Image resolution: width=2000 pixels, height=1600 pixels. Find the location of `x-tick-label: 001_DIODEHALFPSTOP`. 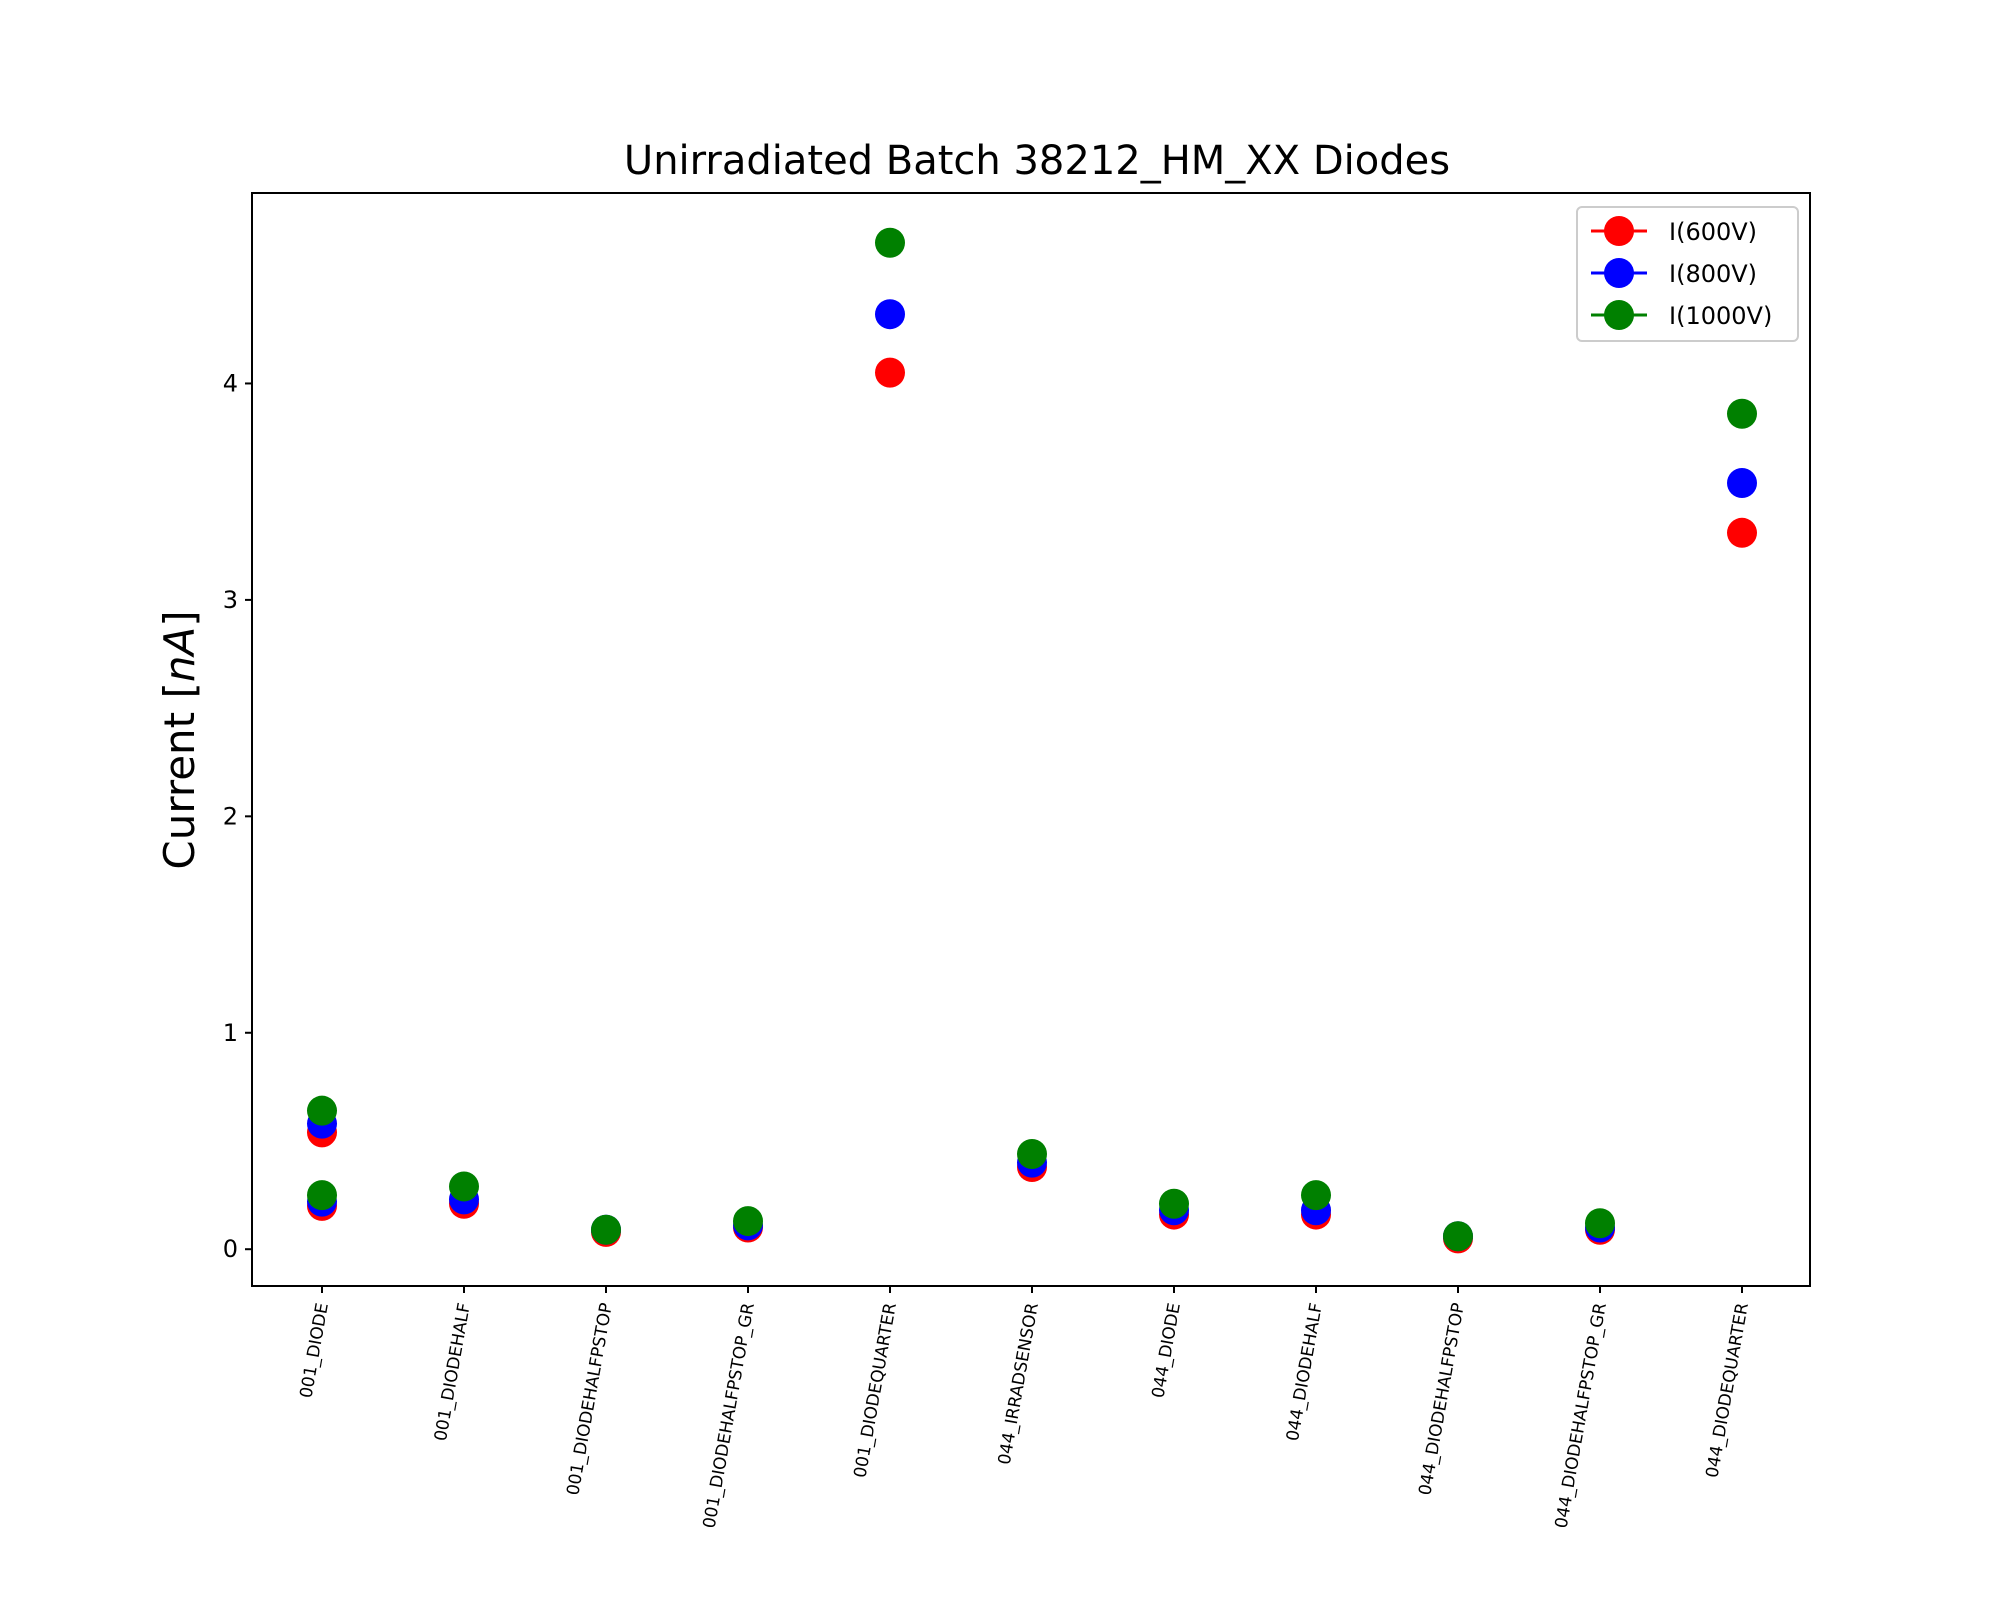

x-tick-label: 001_DIODEHALFPSTOP is located at coordinates (590, 1399).